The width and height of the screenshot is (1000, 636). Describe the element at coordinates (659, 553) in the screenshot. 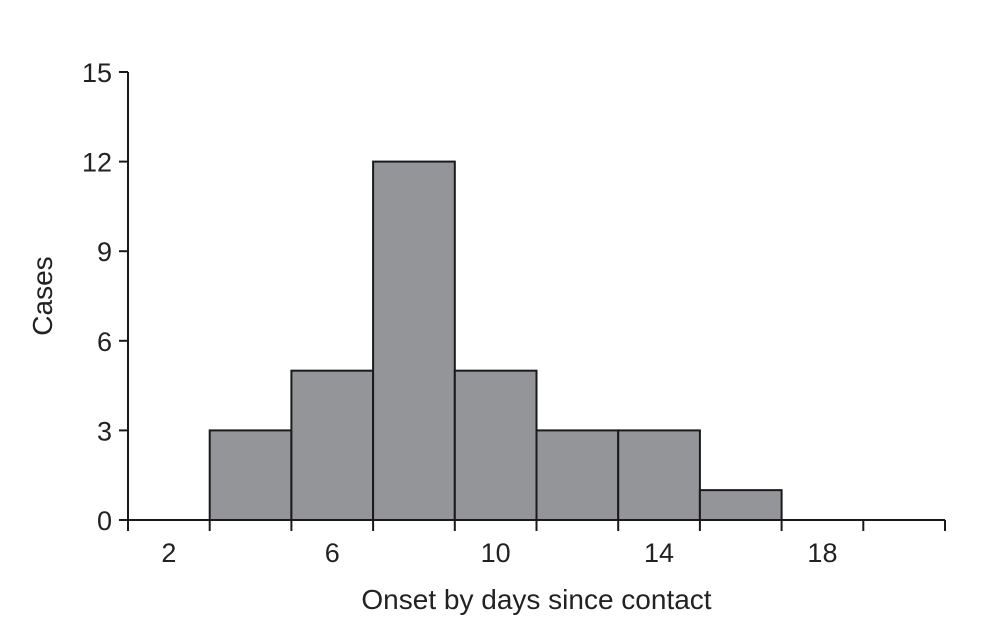

I see `x-tick-label-14: 14` at that location.